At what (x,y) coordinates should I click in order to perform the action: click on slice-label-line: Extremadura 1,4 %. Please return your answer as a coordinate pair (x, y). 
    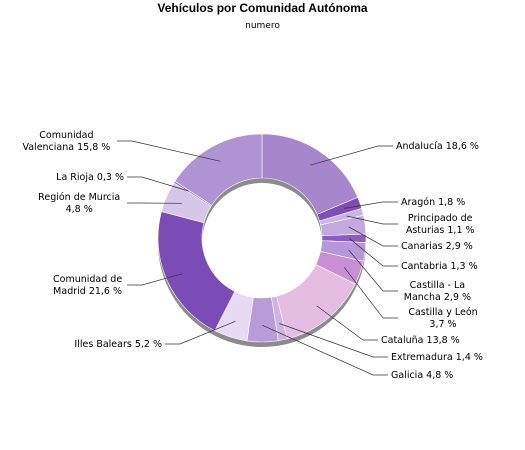
    Looking at the image, I should click on (437, 357).